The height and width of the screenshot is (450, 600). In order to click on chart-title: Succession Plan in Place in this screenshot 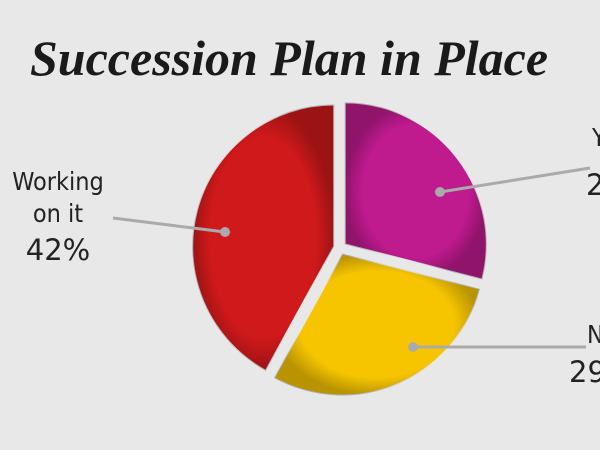, I will do `click(289, 58)`.